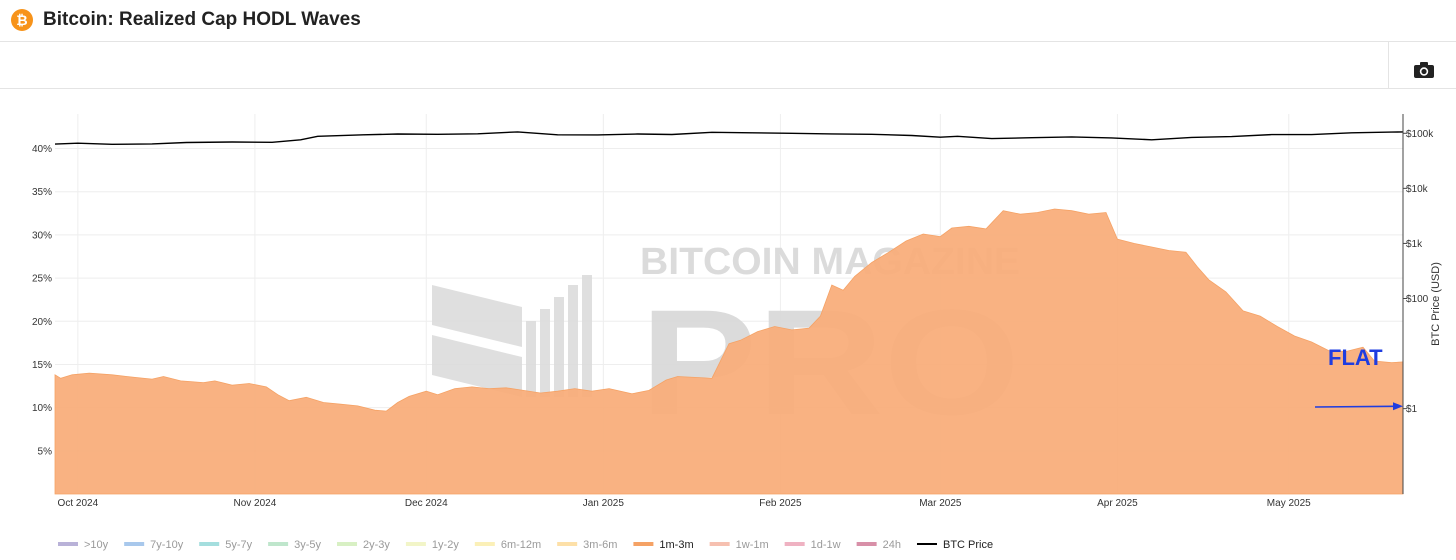  Describe the element at coordinates (600, 545) in the screenshot. I see `legend-label: 3m-6m` at that location.